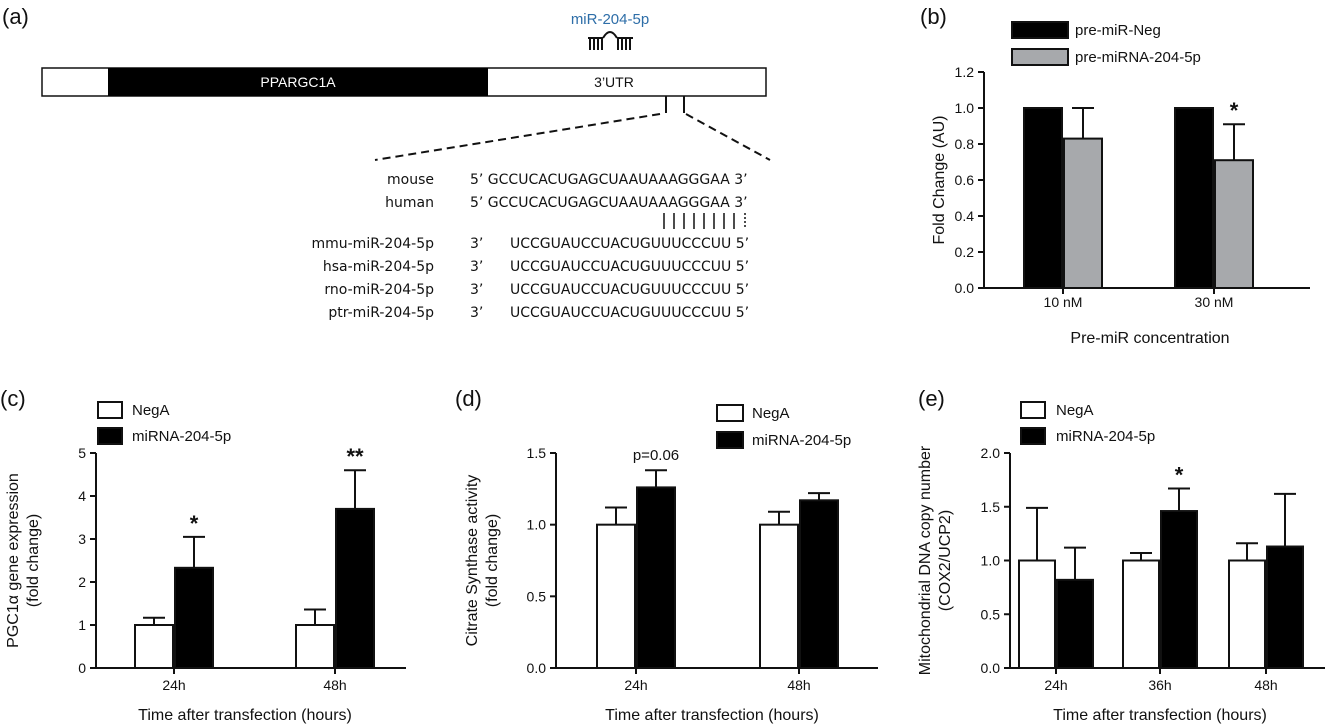 This screenshot has width=1333, height=728. What do you see at coordinates (517, 137) in the screenshot?
I see `zoom-line-left` at bounding box center [517, 137].